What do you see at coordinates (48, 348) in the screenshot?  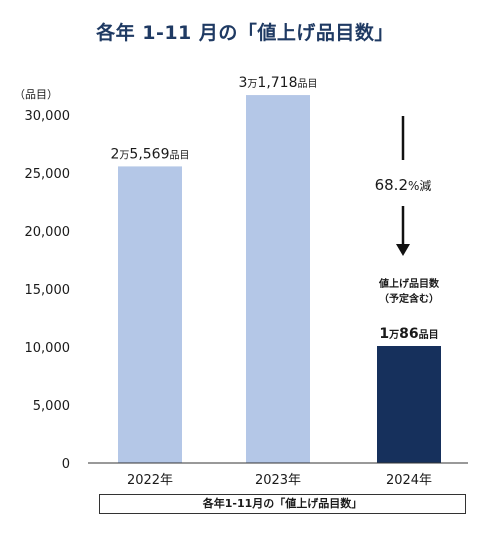 I see `y-tick-label: 10,000` at bounding box center [48, 348].